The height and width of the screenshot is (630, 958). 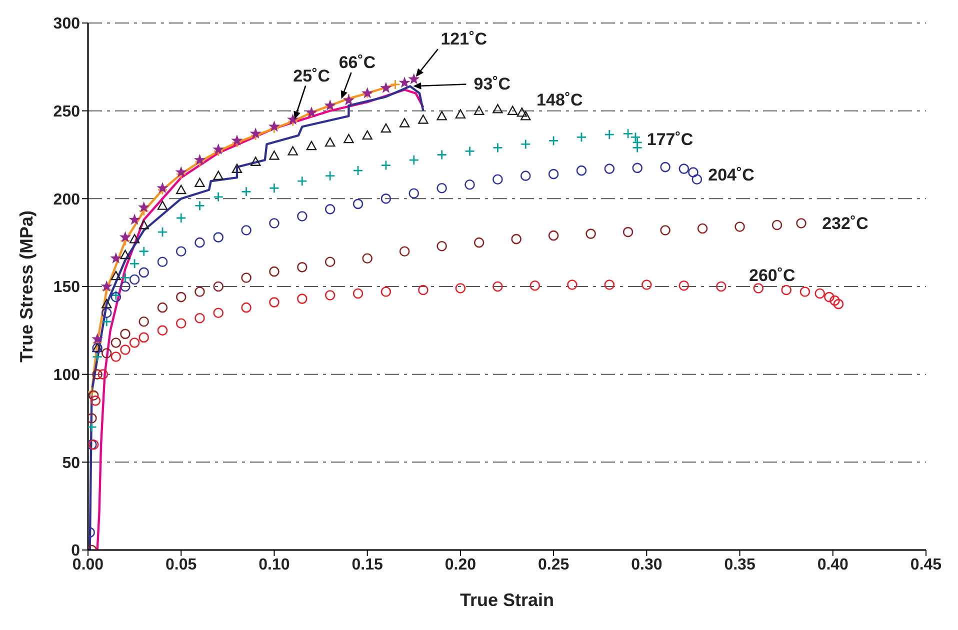 I want to click on x-tick-label: 0.45, so click(x=926, y=565).